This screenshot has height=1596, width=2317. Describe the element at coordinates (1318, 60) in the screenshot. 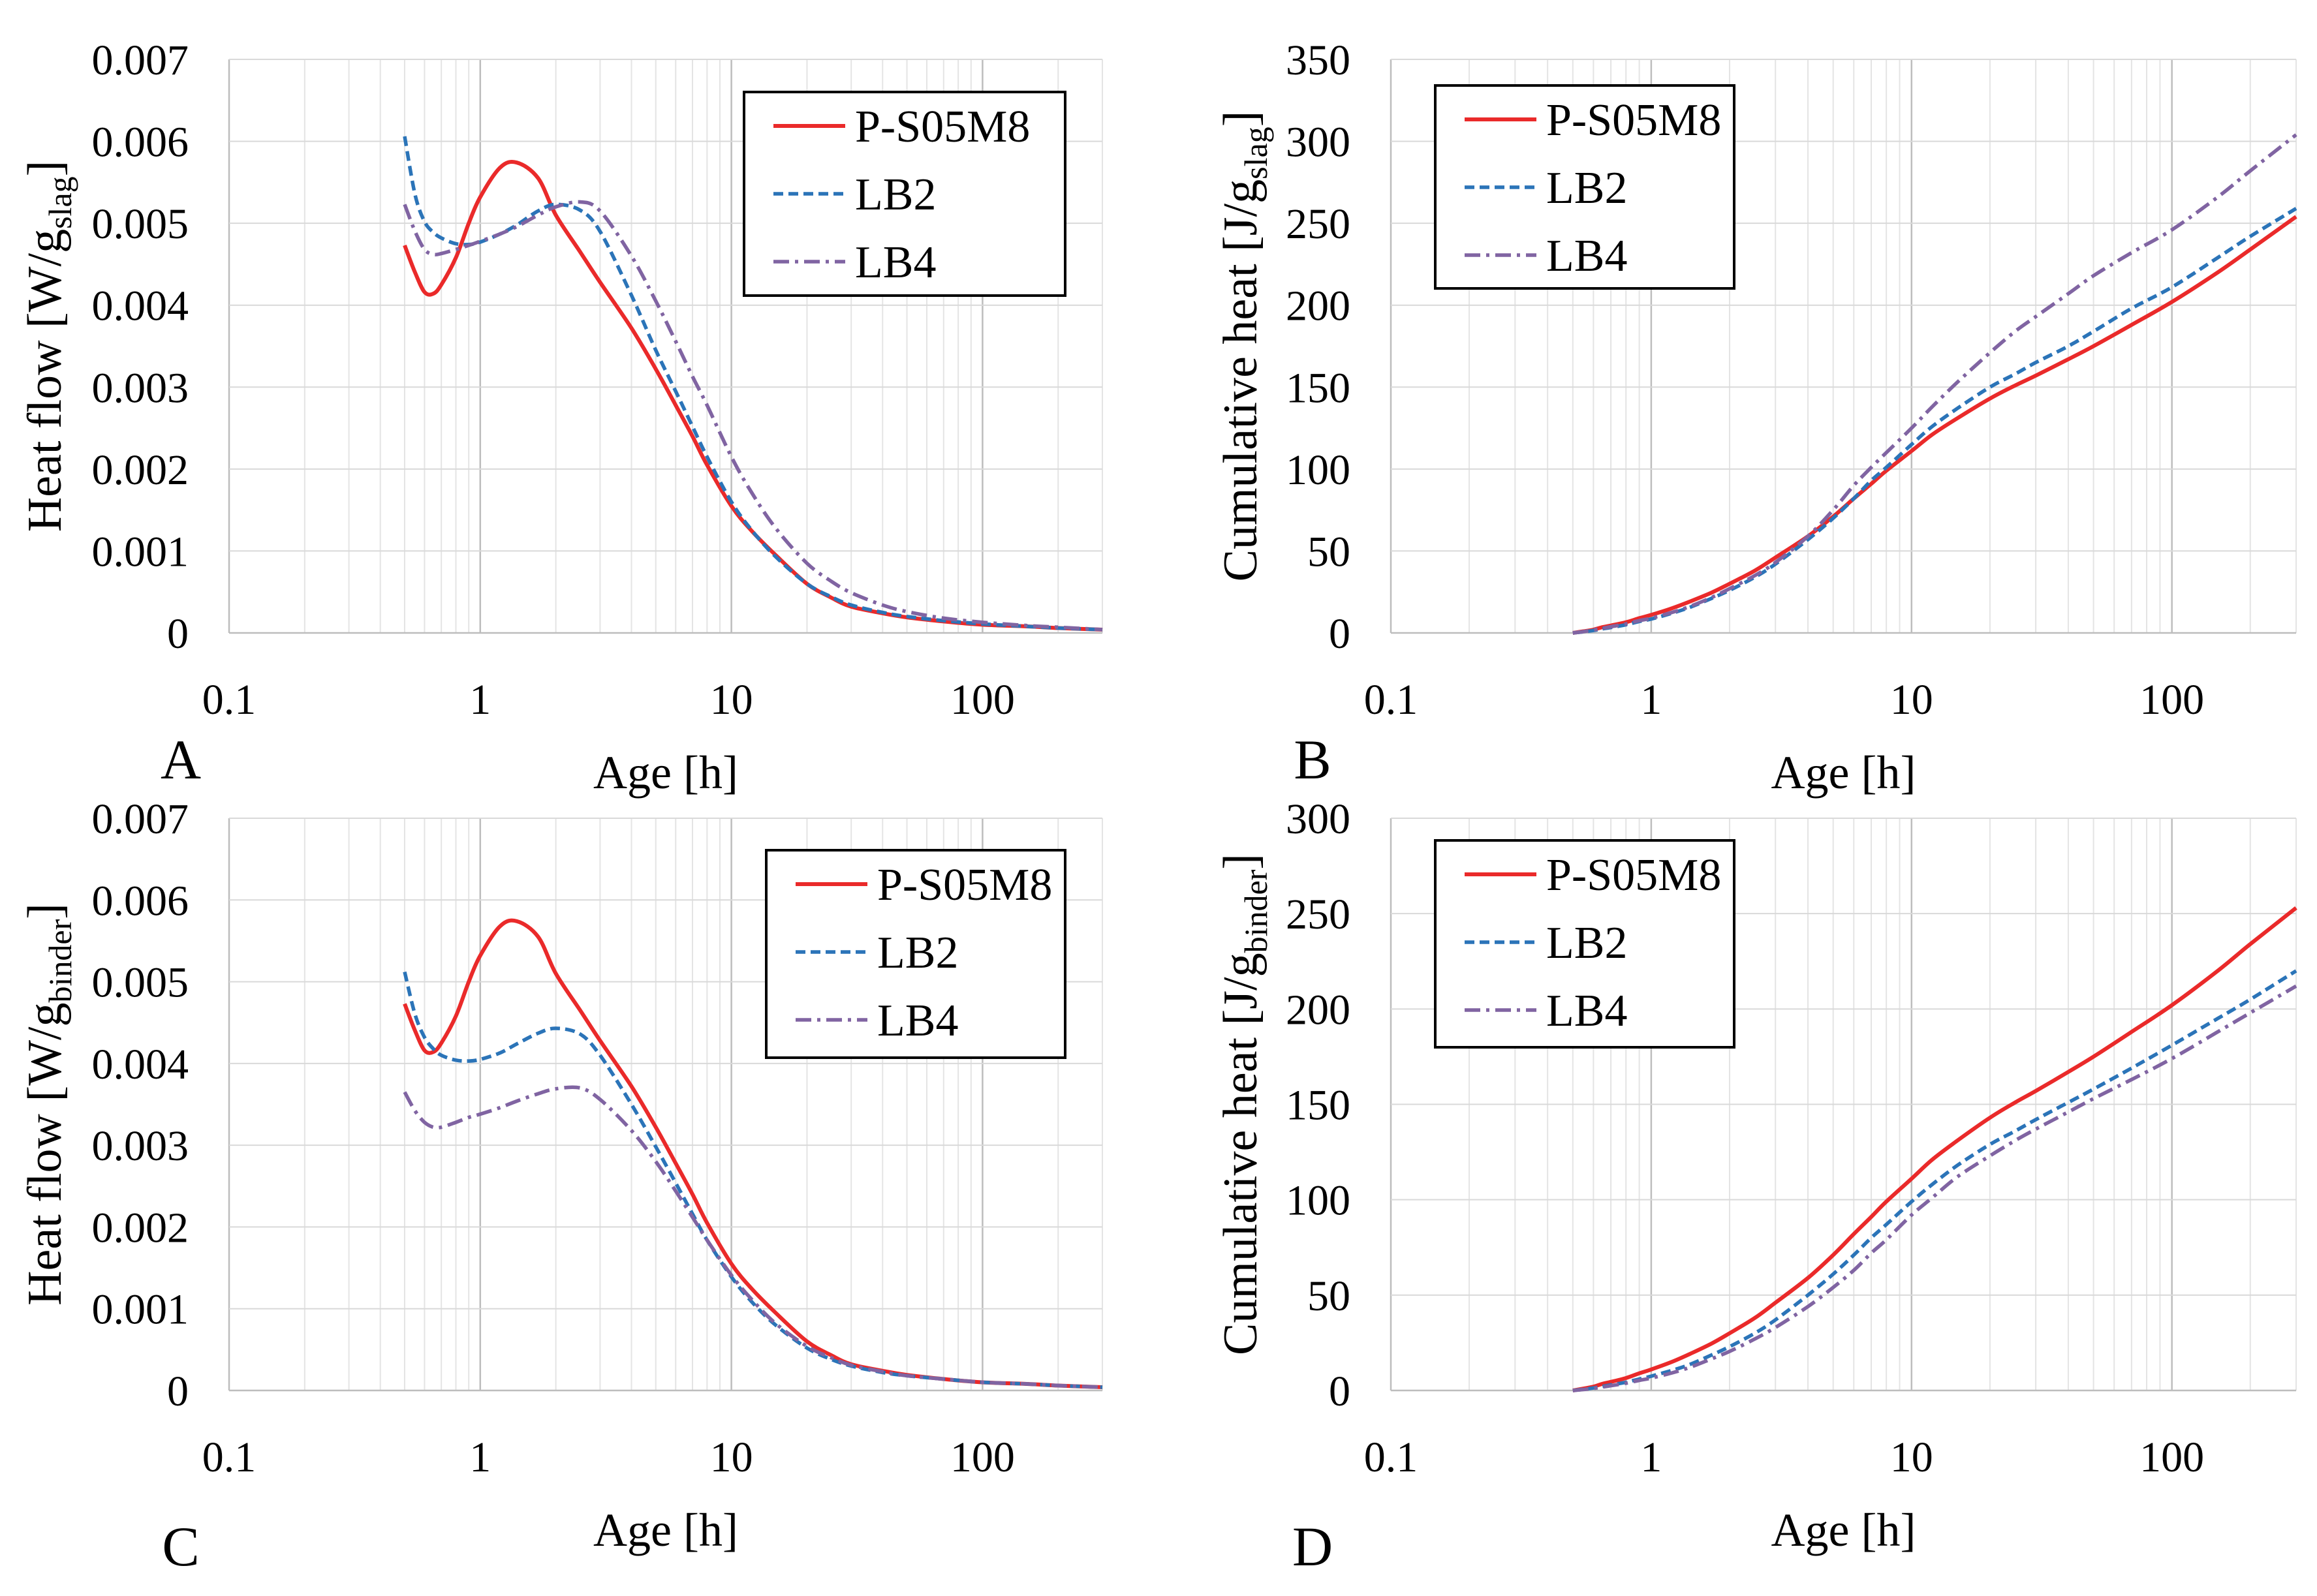

I see `y-tick-label: 350` at that location.